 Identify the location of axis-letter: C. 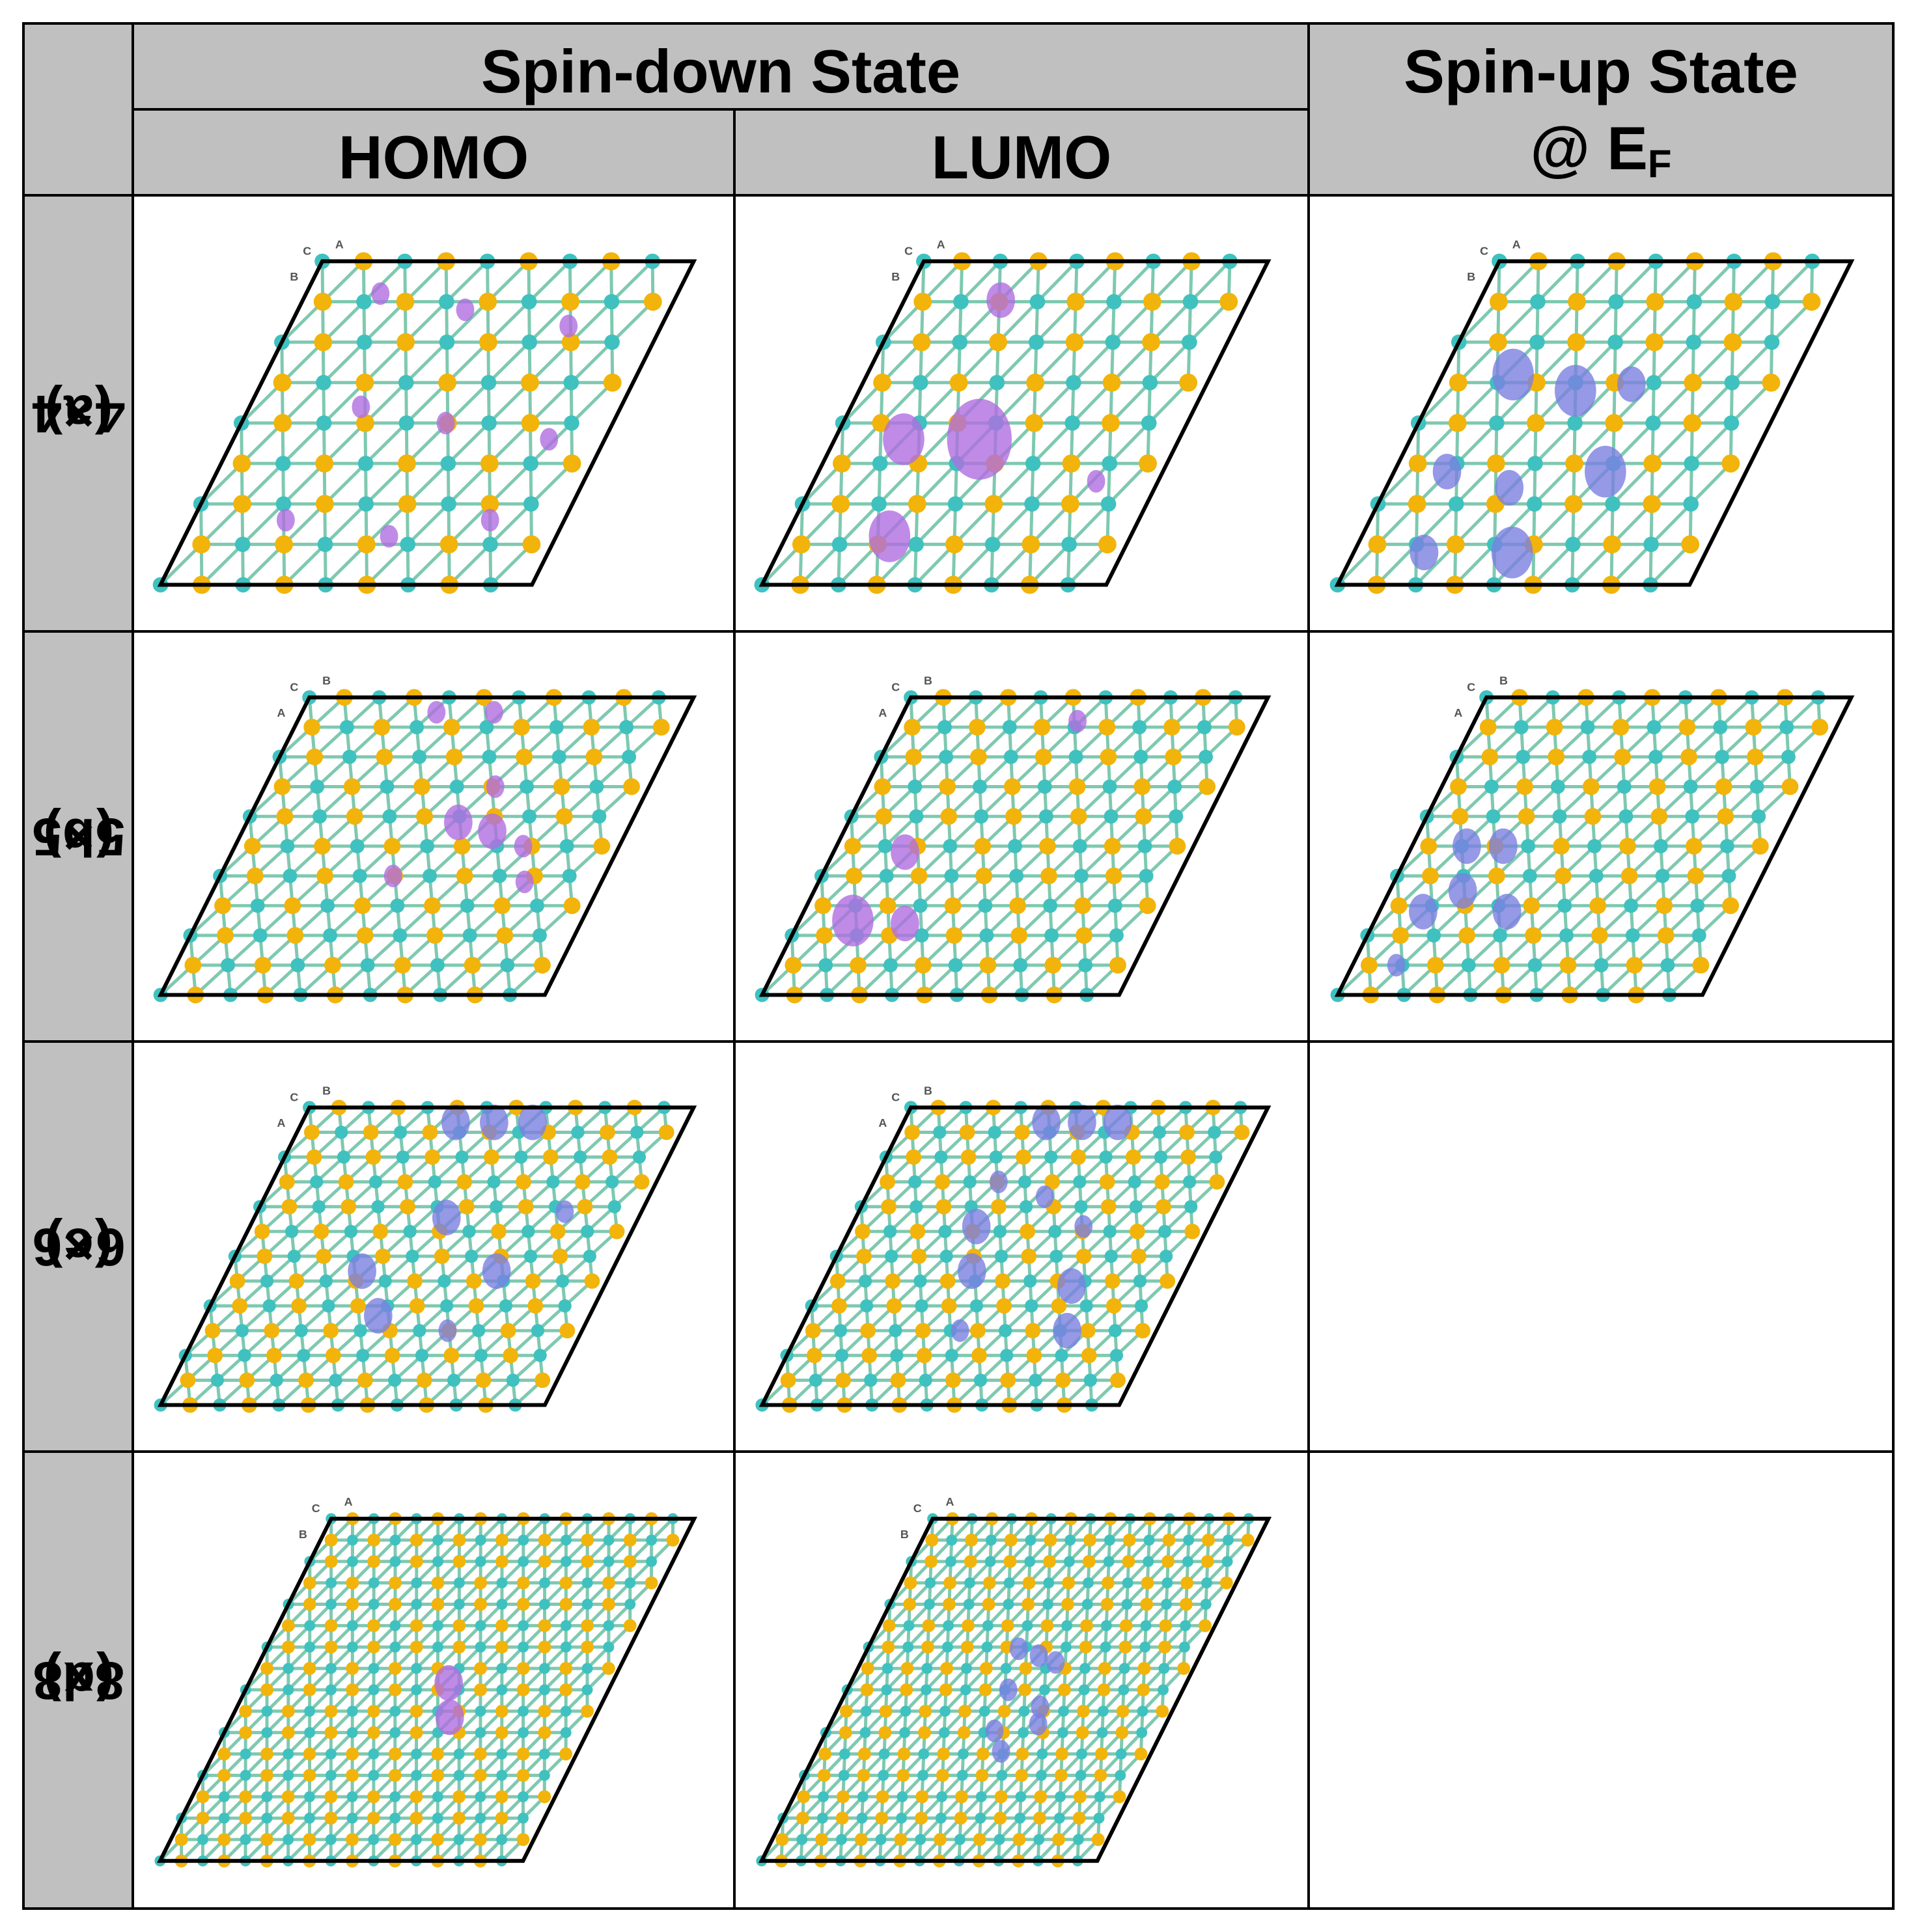
(294, 1096).